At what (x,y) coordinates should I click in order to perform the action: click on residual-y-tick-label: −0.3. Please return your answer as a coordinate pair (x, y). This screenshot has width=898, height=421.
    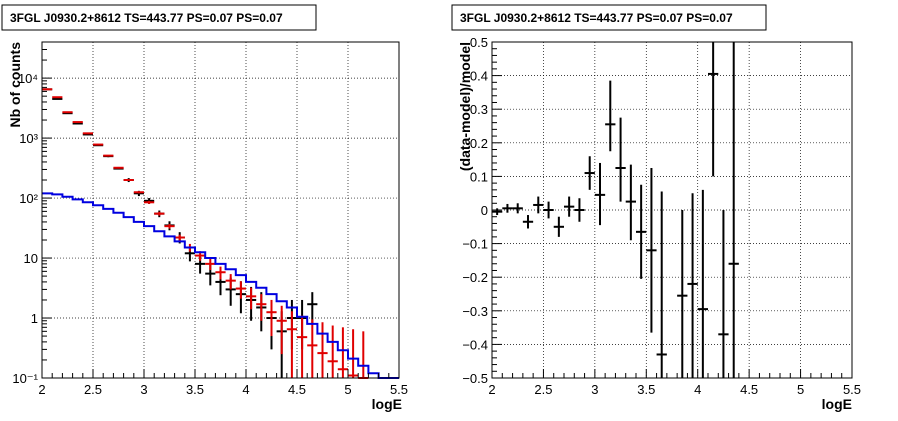
    Looking at the image, I should click on (475, 311).